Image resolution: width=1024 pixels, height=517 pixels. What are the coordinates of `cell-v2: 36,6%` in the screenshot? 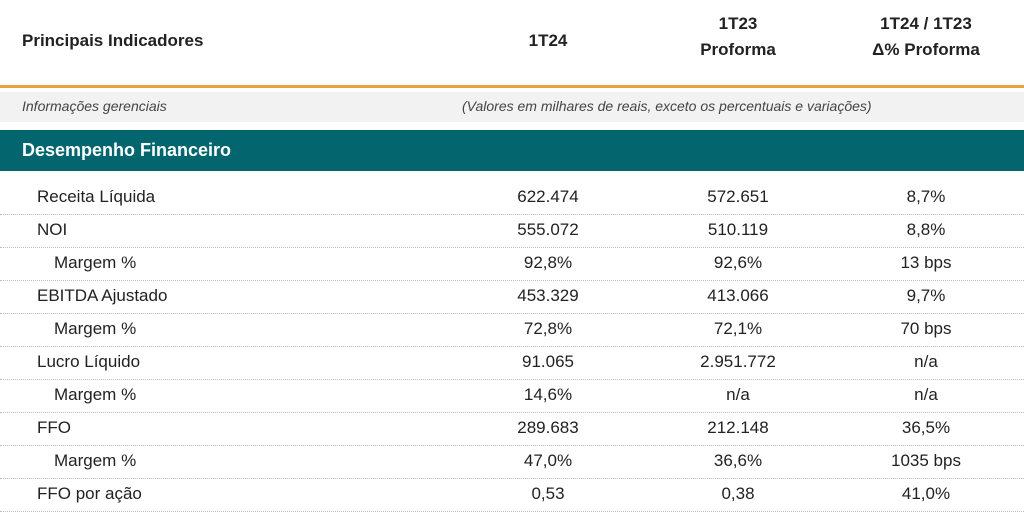 It's located at (738, 460).